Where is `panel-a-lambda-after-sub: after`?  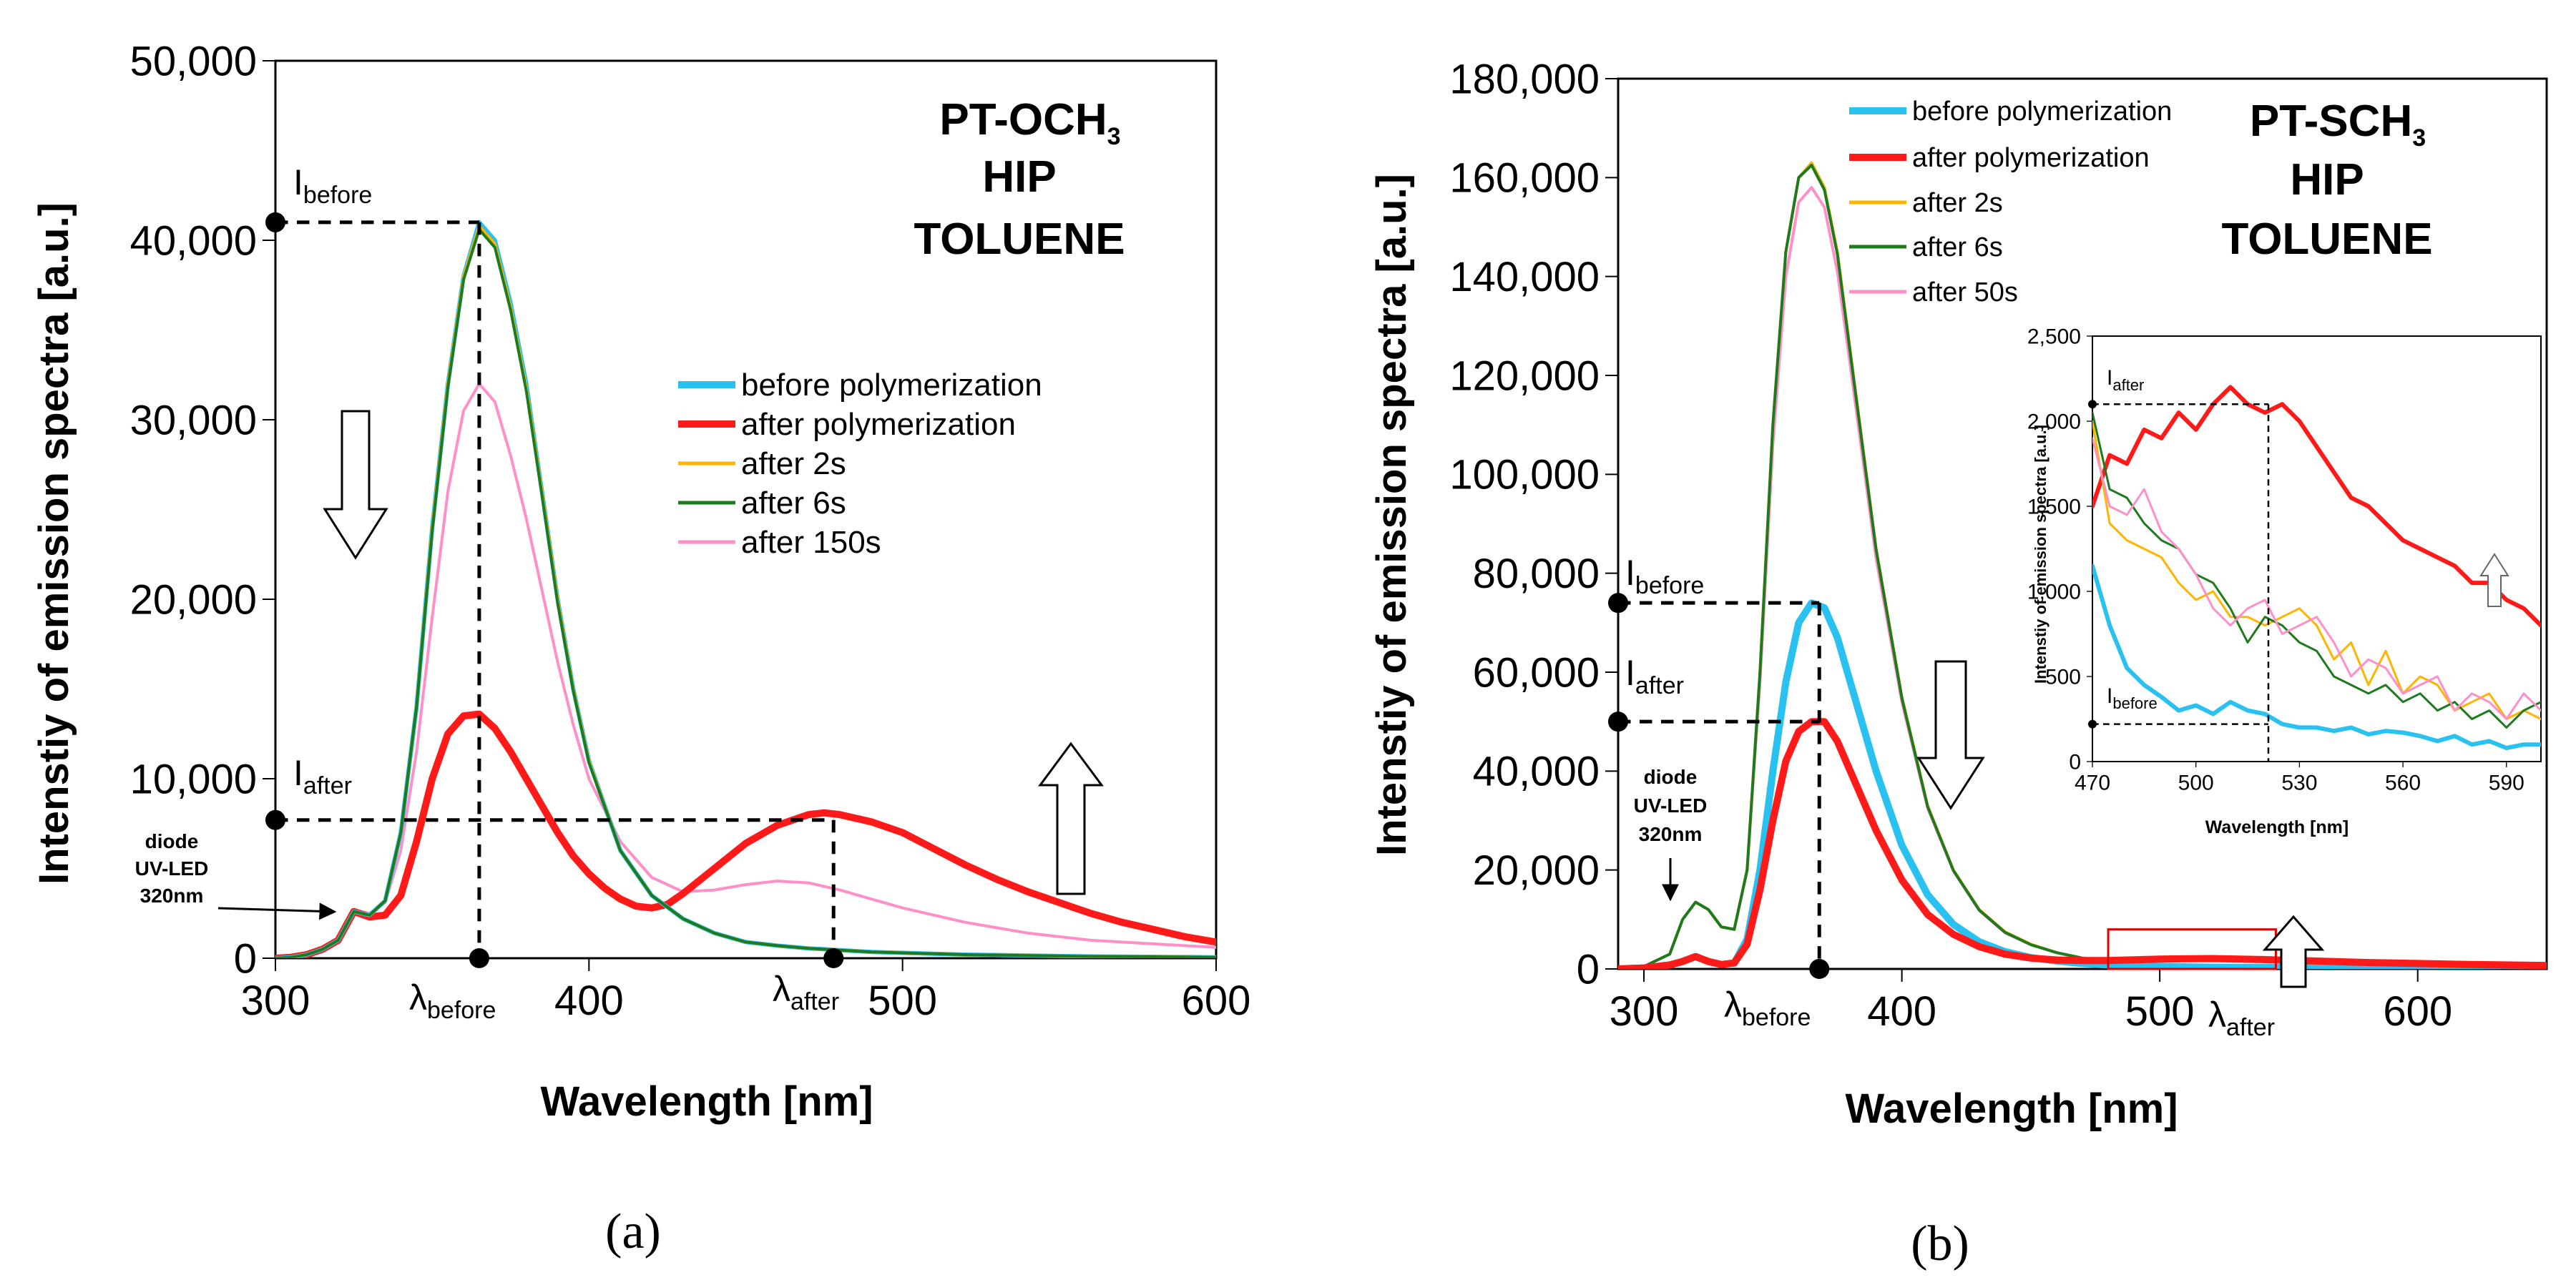
panel-a-lambda-after-sub: after is located at coordinates (814, 1001).